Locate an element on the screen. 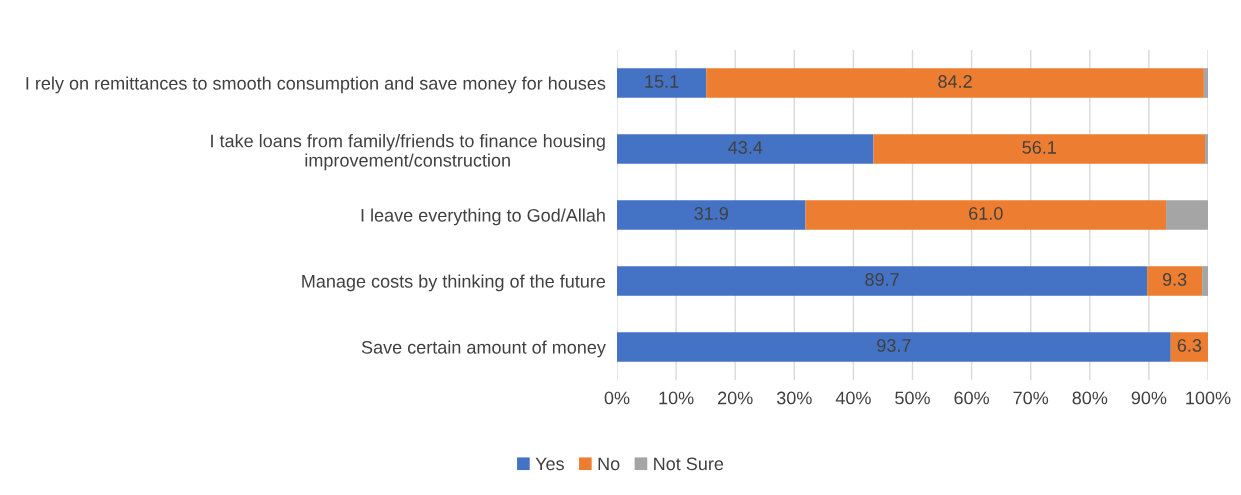 This screenshot has height=495, width=1241. data-label: 31.9 is located at coordinates (711, 213).